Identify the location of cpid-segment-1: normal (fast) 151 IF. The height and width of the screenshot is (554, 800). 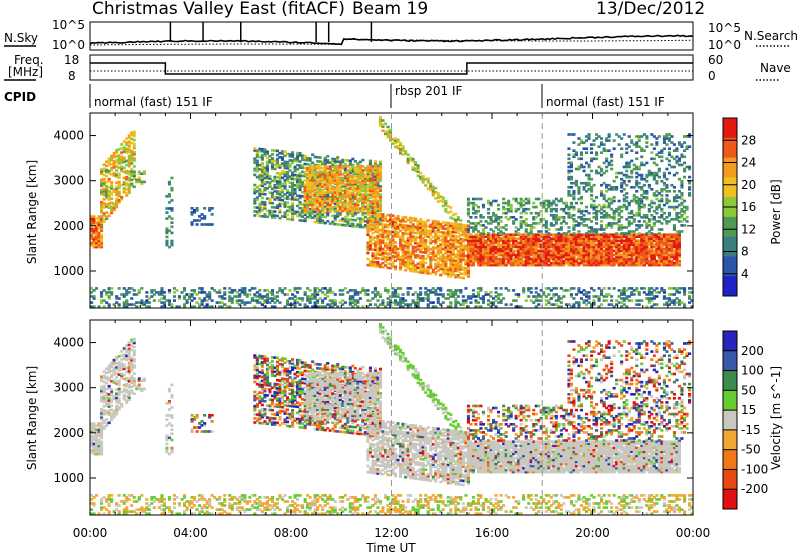
(153, 102).